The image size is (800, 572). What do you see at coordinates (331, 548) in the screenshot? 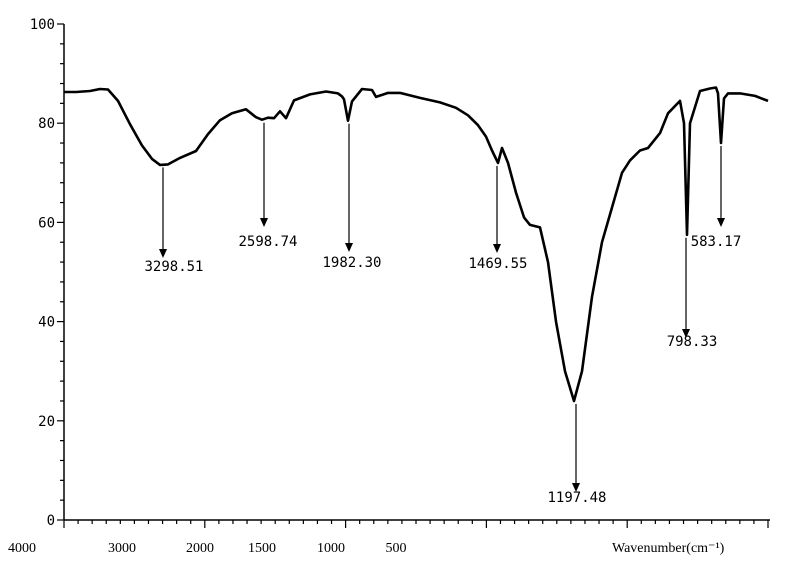
I see `x-tick-label: 1000` at bounding box center [331, 548].